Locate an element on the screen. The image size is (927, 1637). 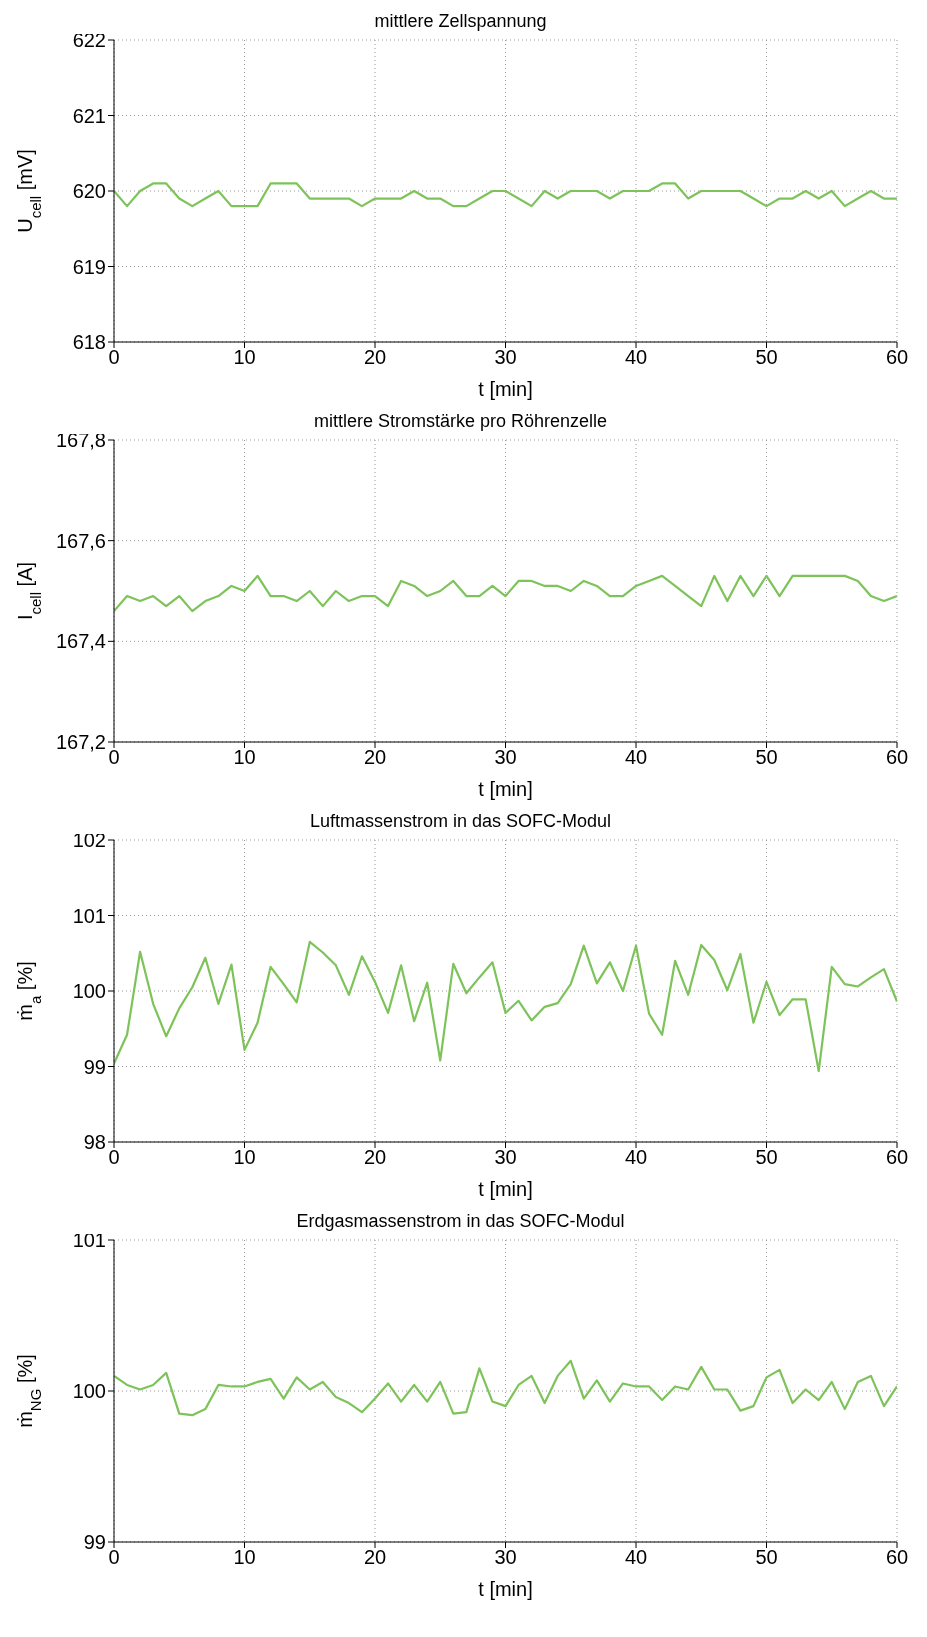
y-tick-label: 620 is located at coordinates (89, 191).